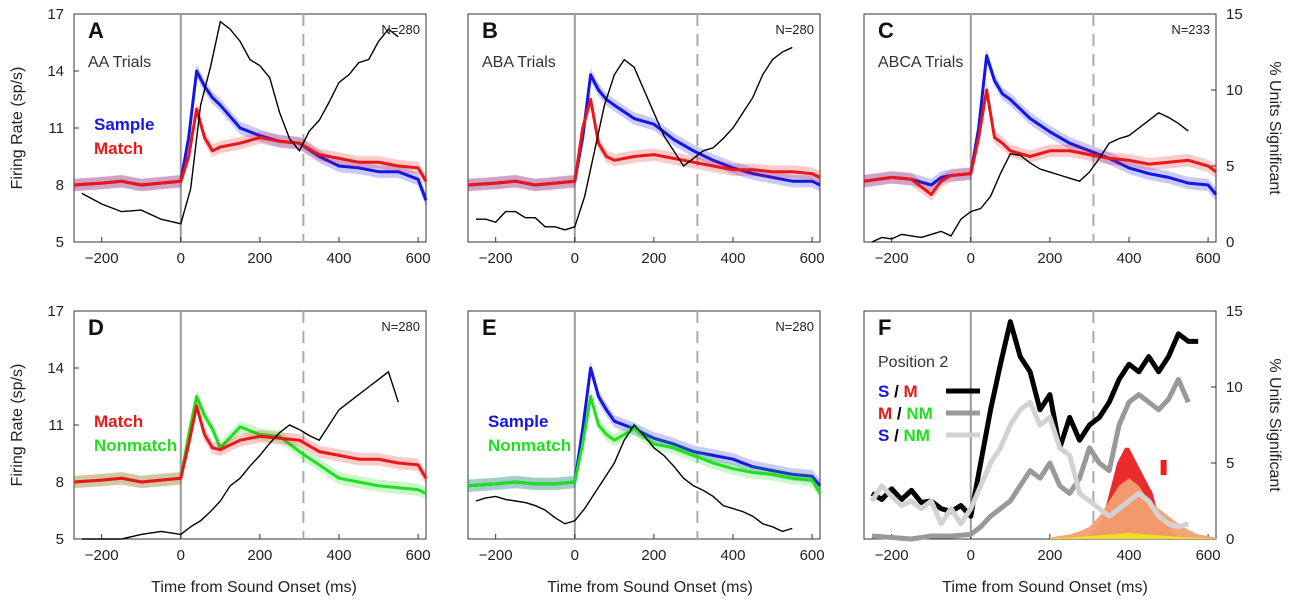 Image resolution: width=1293 pixels, height=608 pixels. I want to click on series-nonmatch, so click(644, 445).